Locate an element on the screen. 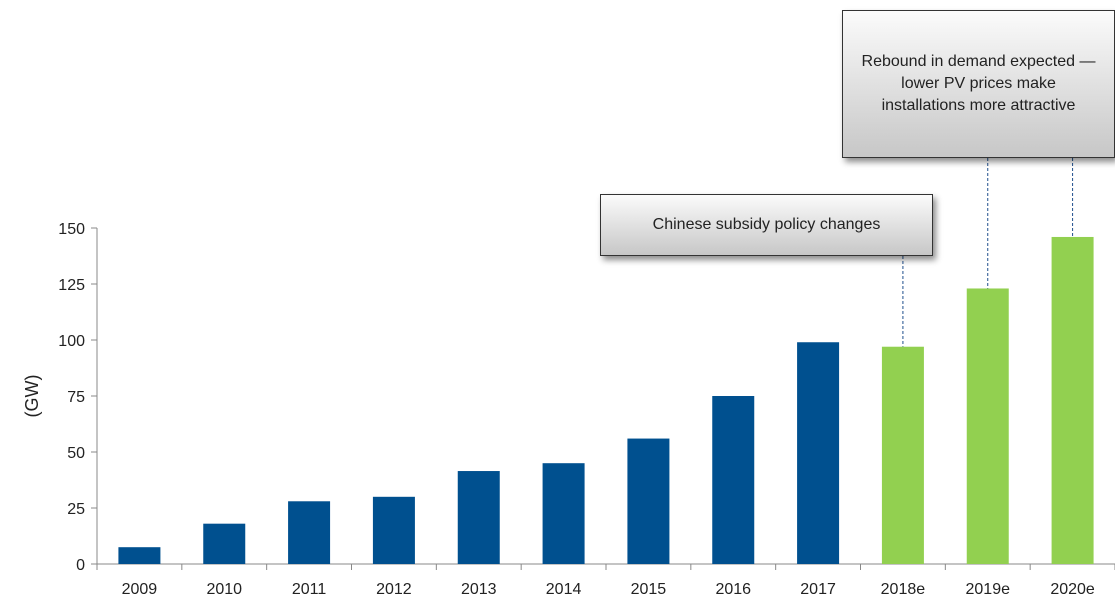 The height and width of the screenshot is (601, 1115). bar-2014 is located at coordinates (563, 513).